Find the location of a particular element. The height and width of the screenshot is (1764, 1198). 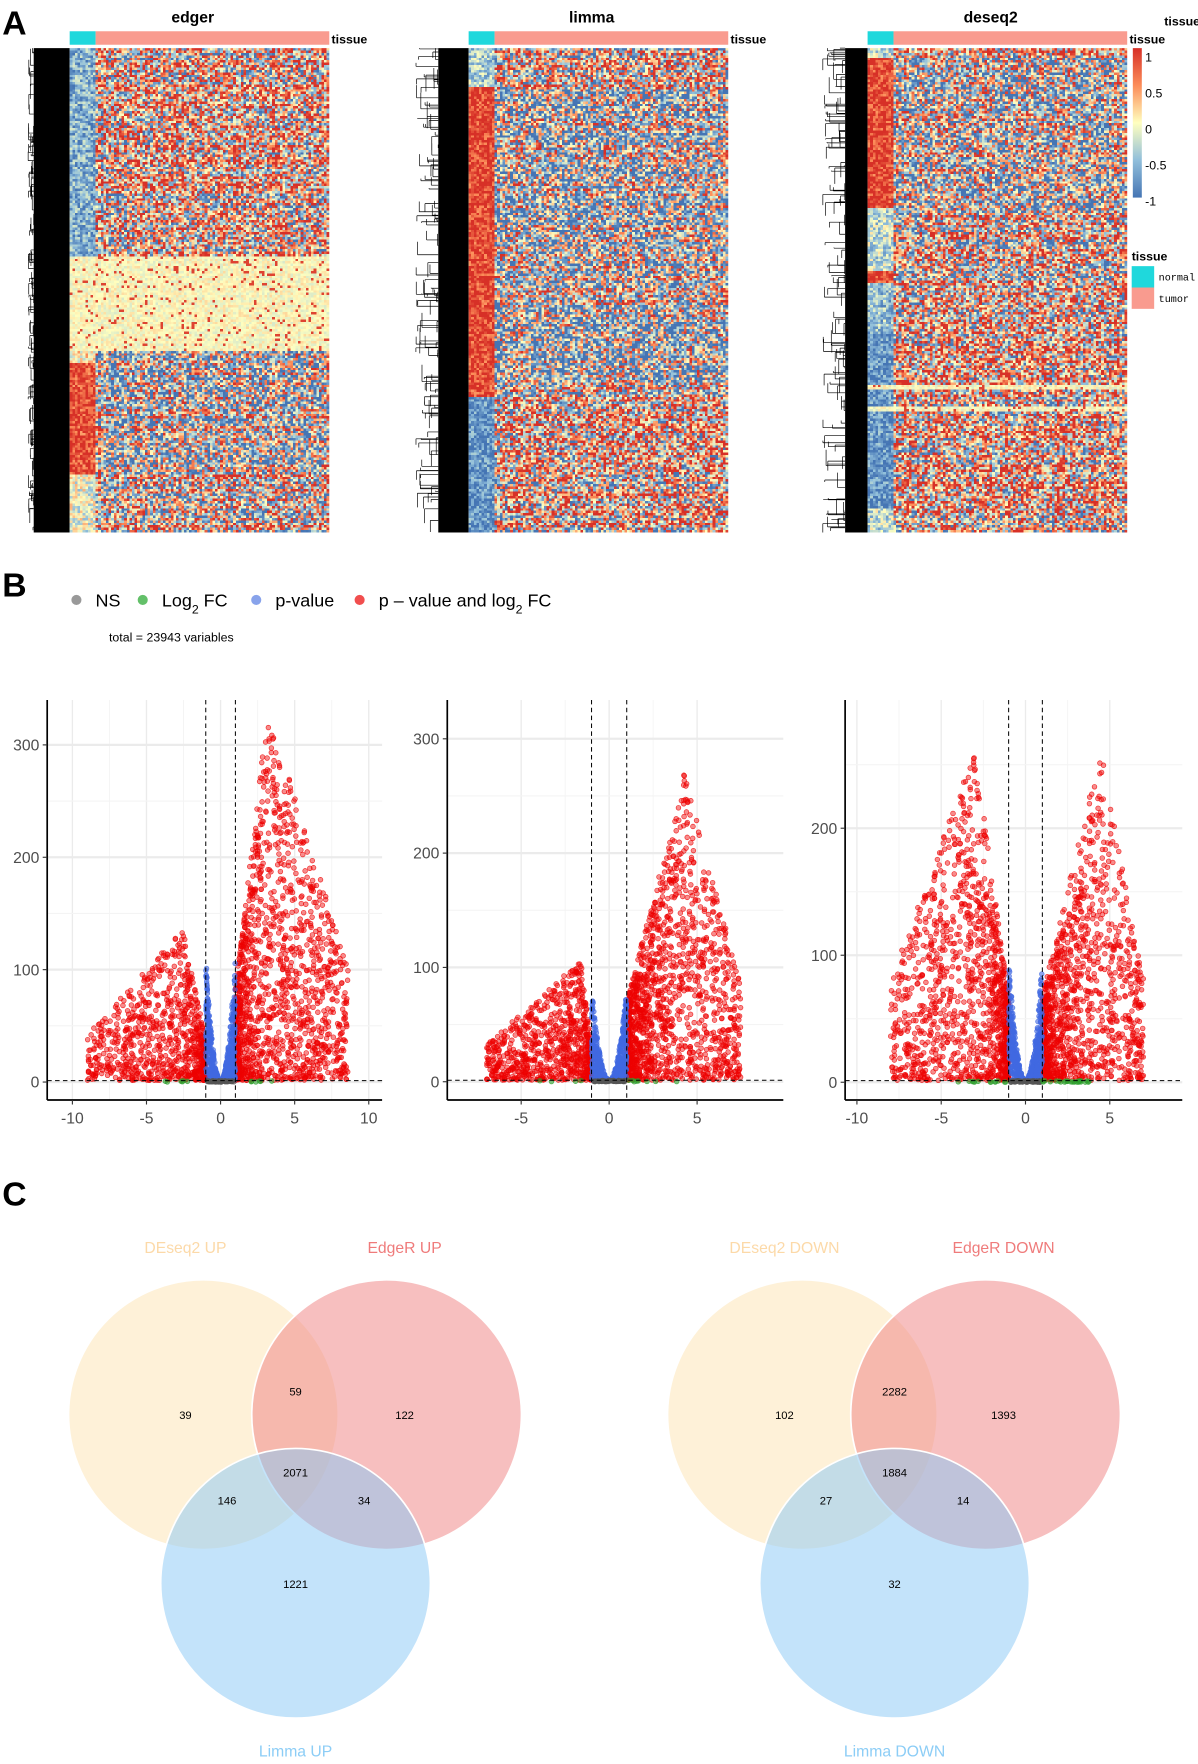

dendrogram-body is located at coordinates (856, 290).